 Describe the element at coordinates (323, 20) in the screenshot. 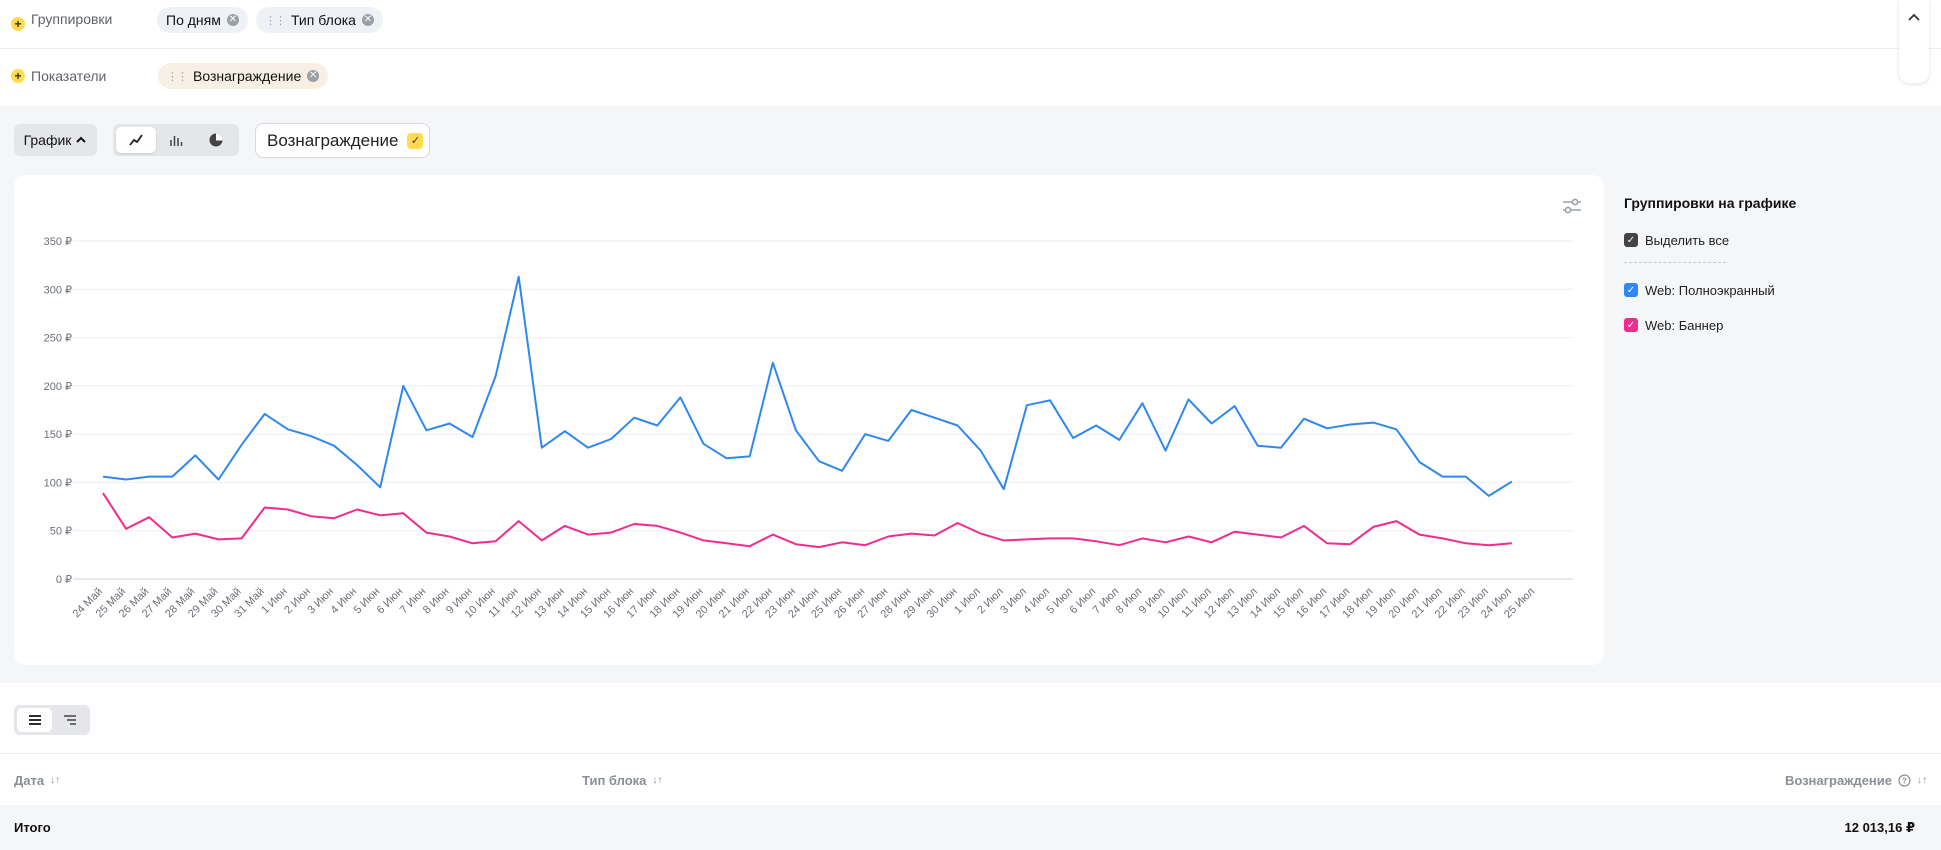

I see `grouping-chip-label: Тип блока` at that location.